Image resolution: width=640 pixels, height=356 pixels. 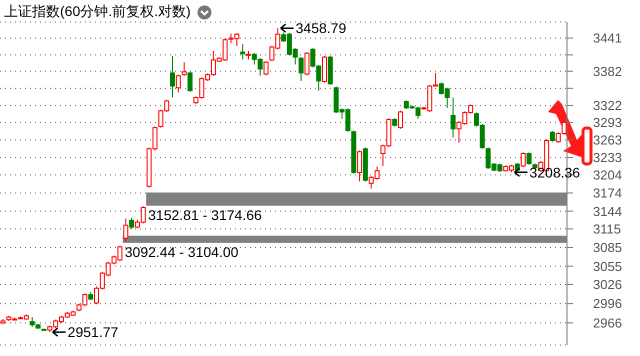 What do you see at coordinates (321, 28) in the screenshot?
I see `annotation: 3458.79` at bounding box center [321, 28].